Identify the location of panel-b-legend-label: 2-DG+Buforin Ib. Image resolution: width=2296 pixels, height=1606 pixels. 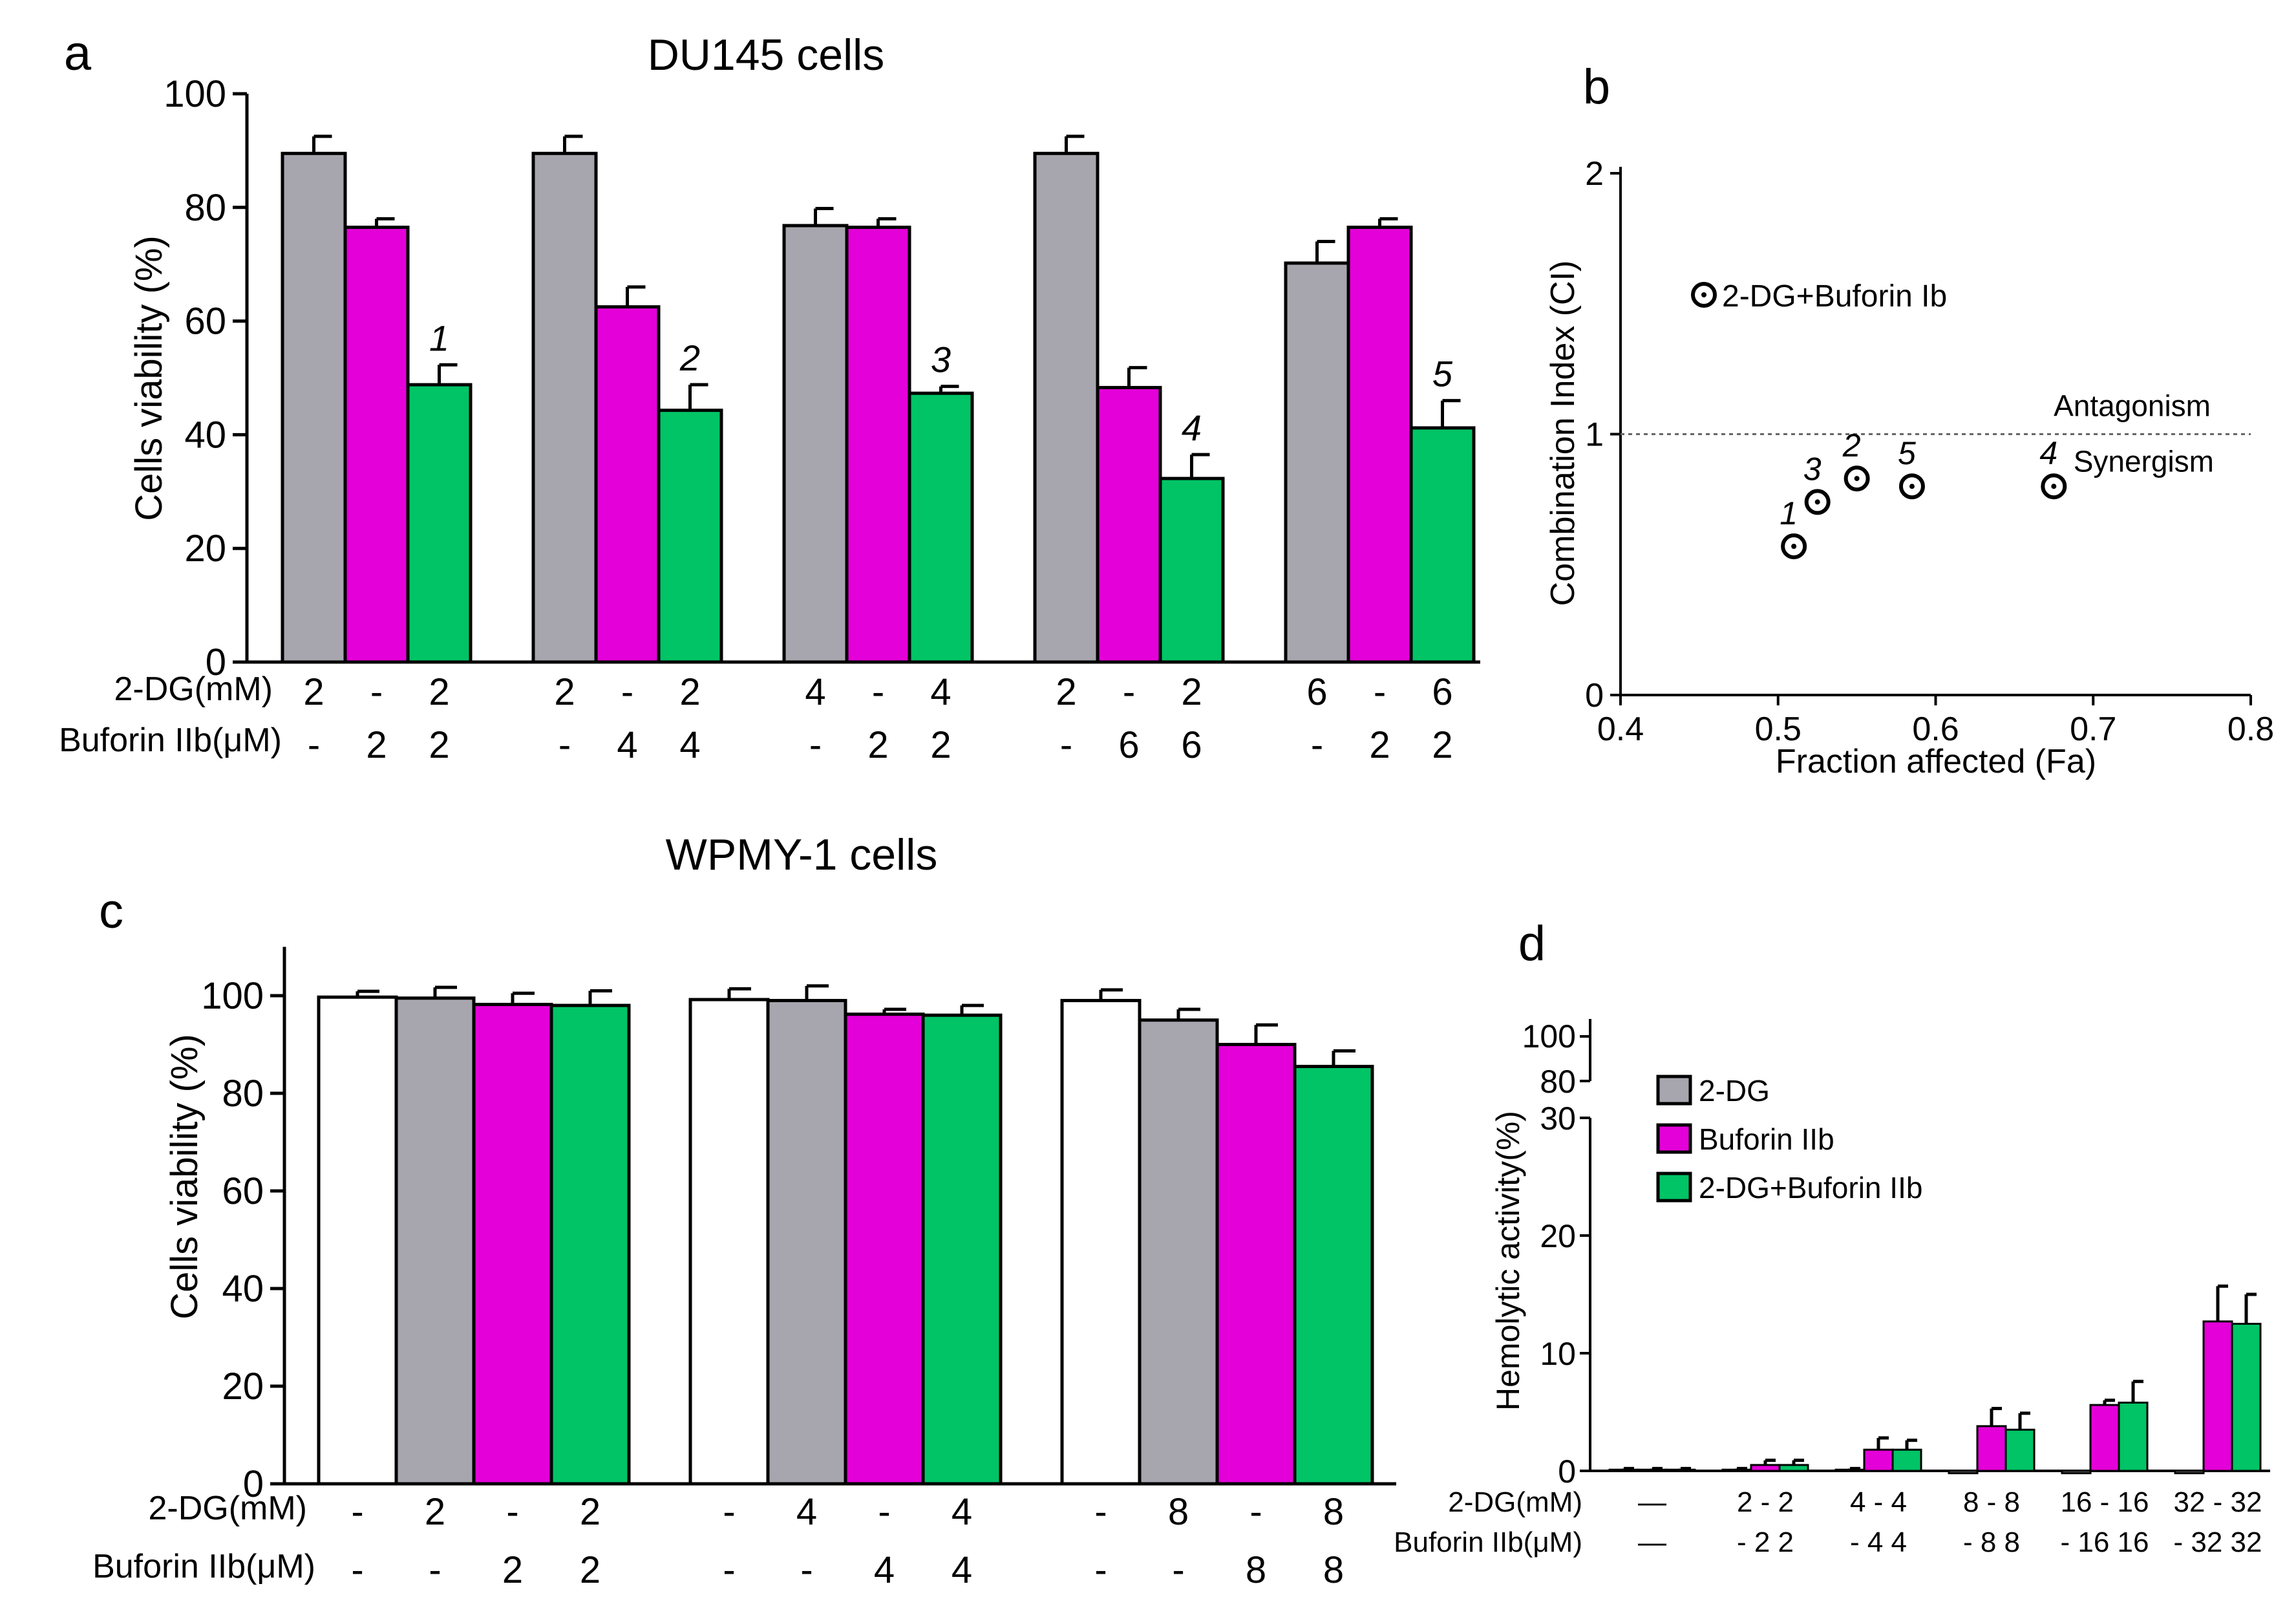
(1834, 296).